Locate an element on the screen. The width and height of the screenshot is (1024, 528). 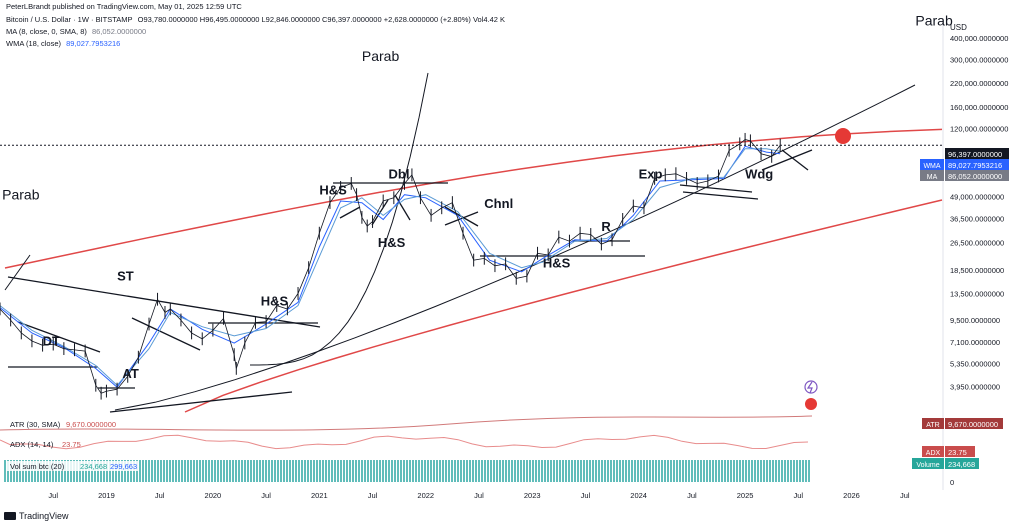
wma-legend: WMA (18, close) 89,027.7953216 is located at coordinates (64, 43).